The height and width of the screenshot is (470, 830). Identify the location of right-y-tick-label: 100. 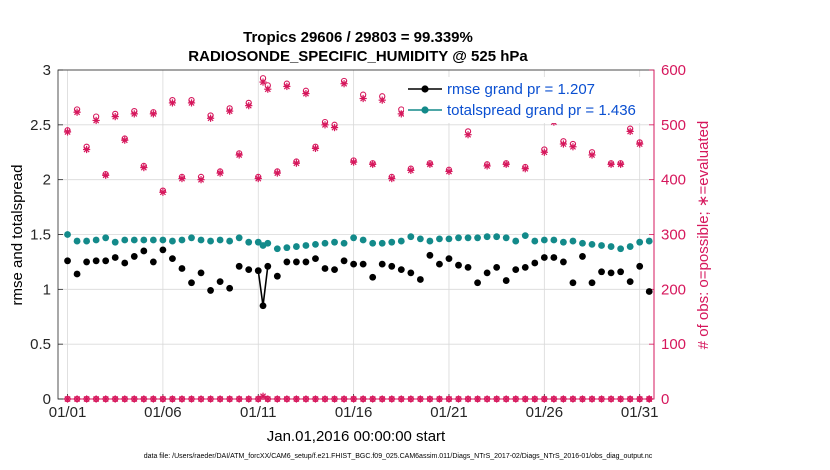
(673, 344).